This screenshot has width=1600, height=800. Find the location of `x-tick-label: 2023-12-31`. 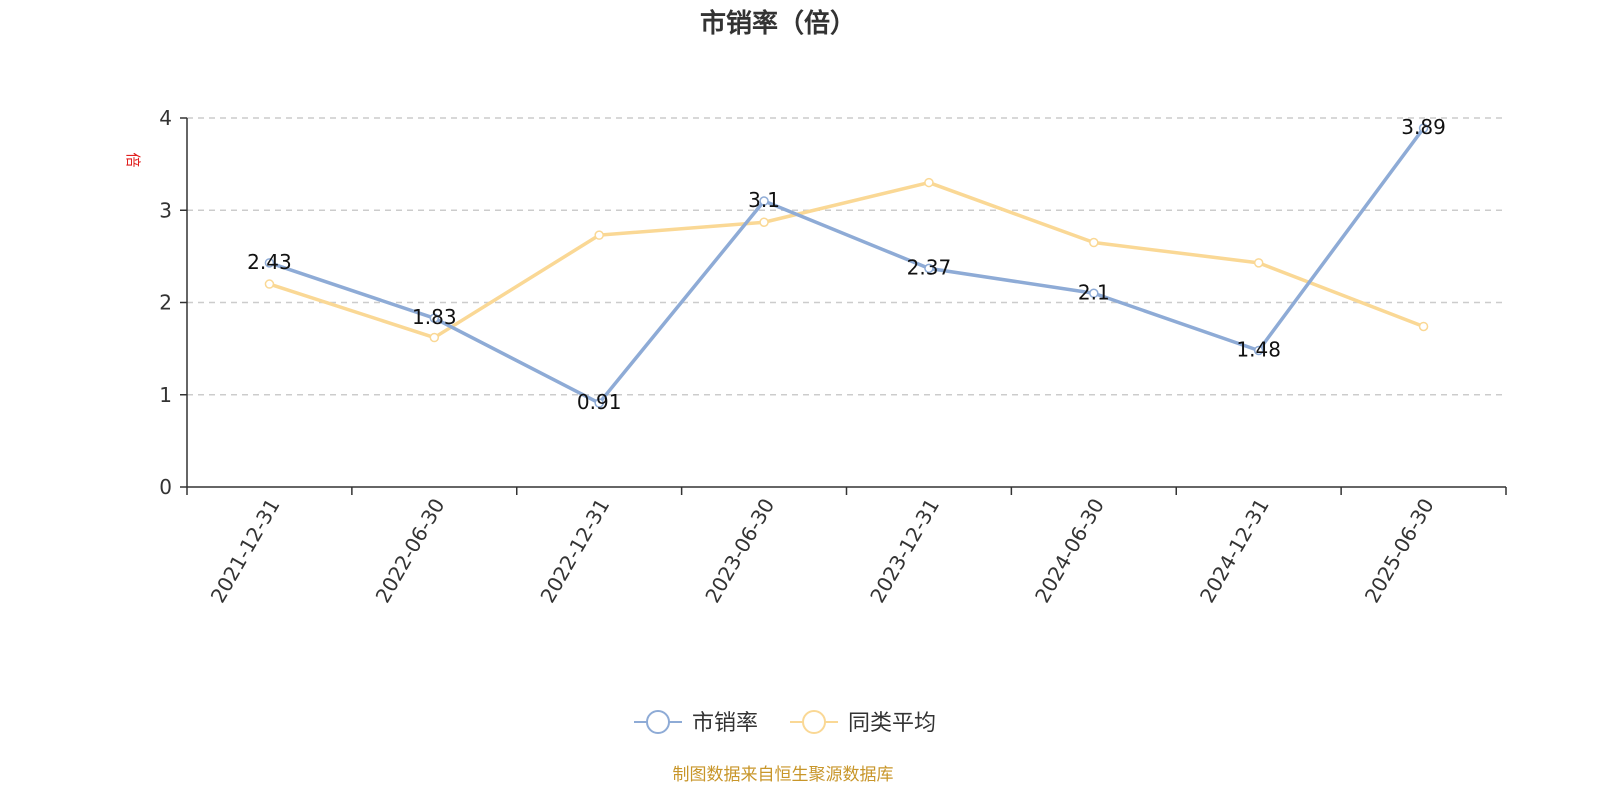

x-tick-label: 2023-12-31 is located at coordinates (904, 550).